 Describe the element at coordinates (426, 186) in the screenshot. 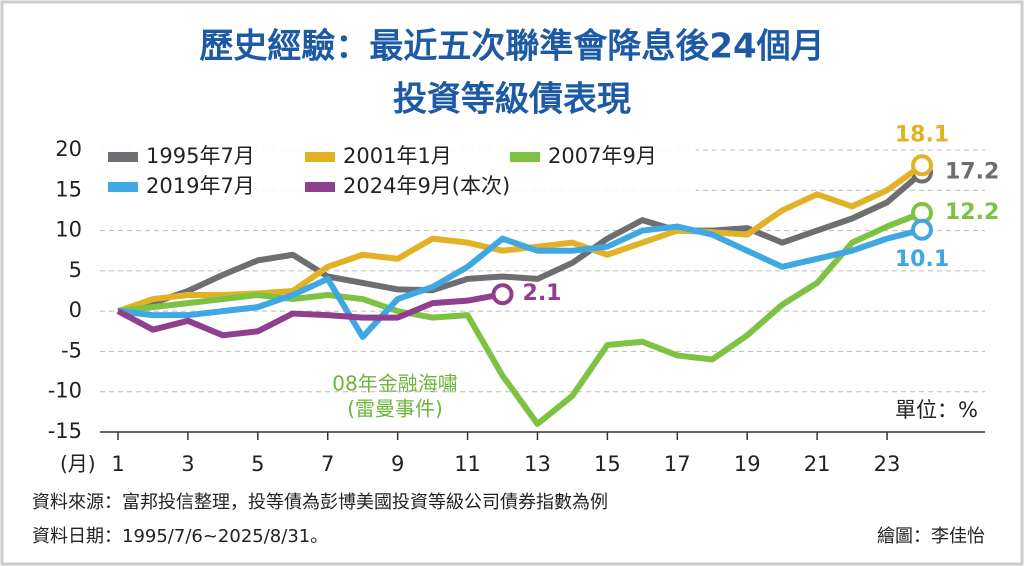

I see `legend-label: 2024年9月(本次)` at that location.